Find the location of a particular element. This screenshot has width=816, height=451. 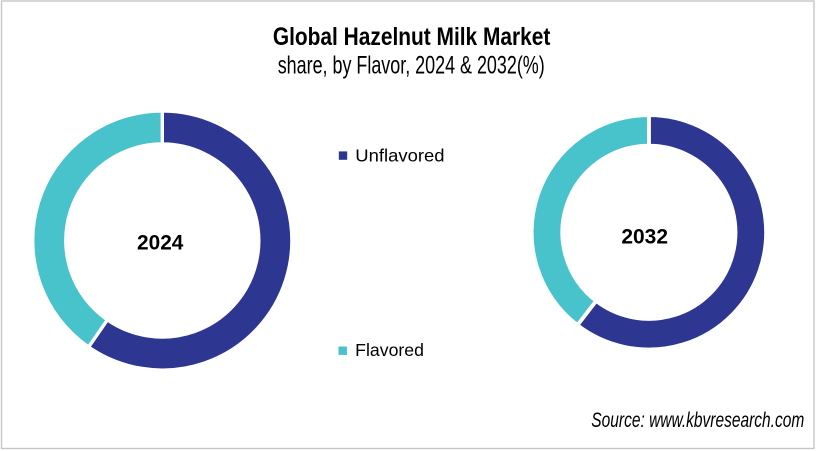

svg-text: Global Hazelnut Milk Market is located at coordinates (412, 37).